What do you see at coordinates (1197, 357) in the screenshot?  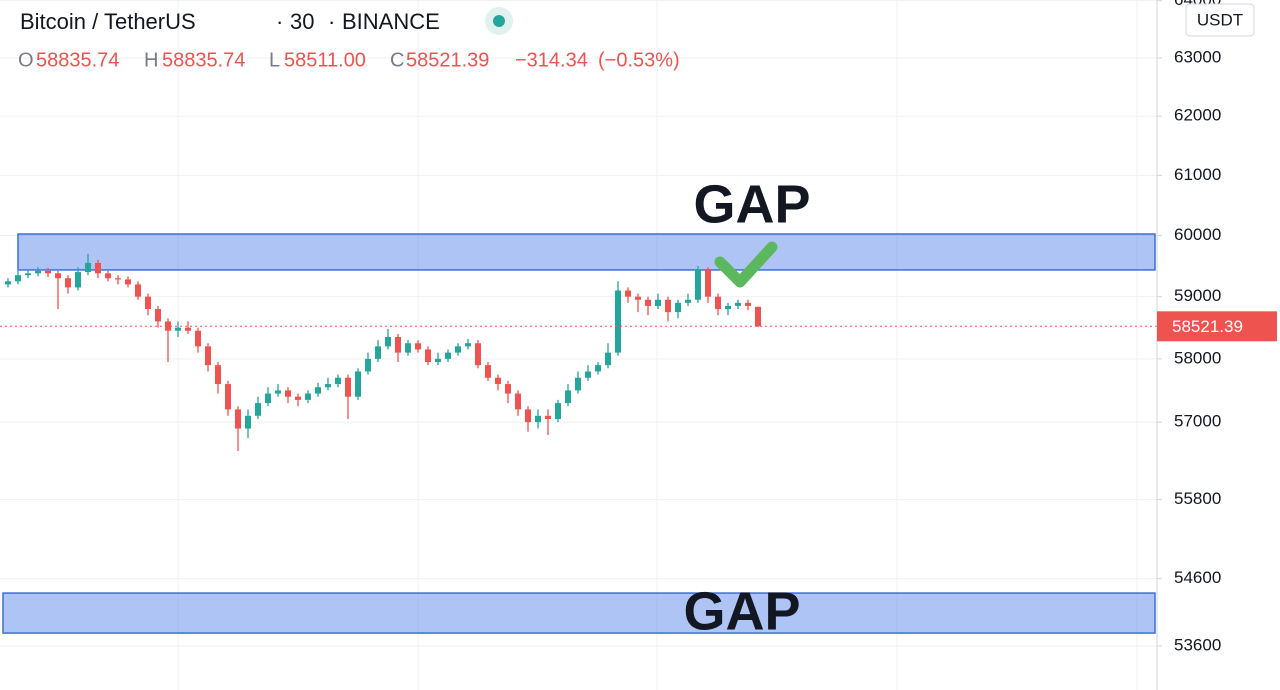 I see `y-tick-label: 58000` at bounding box center [1197, 357].